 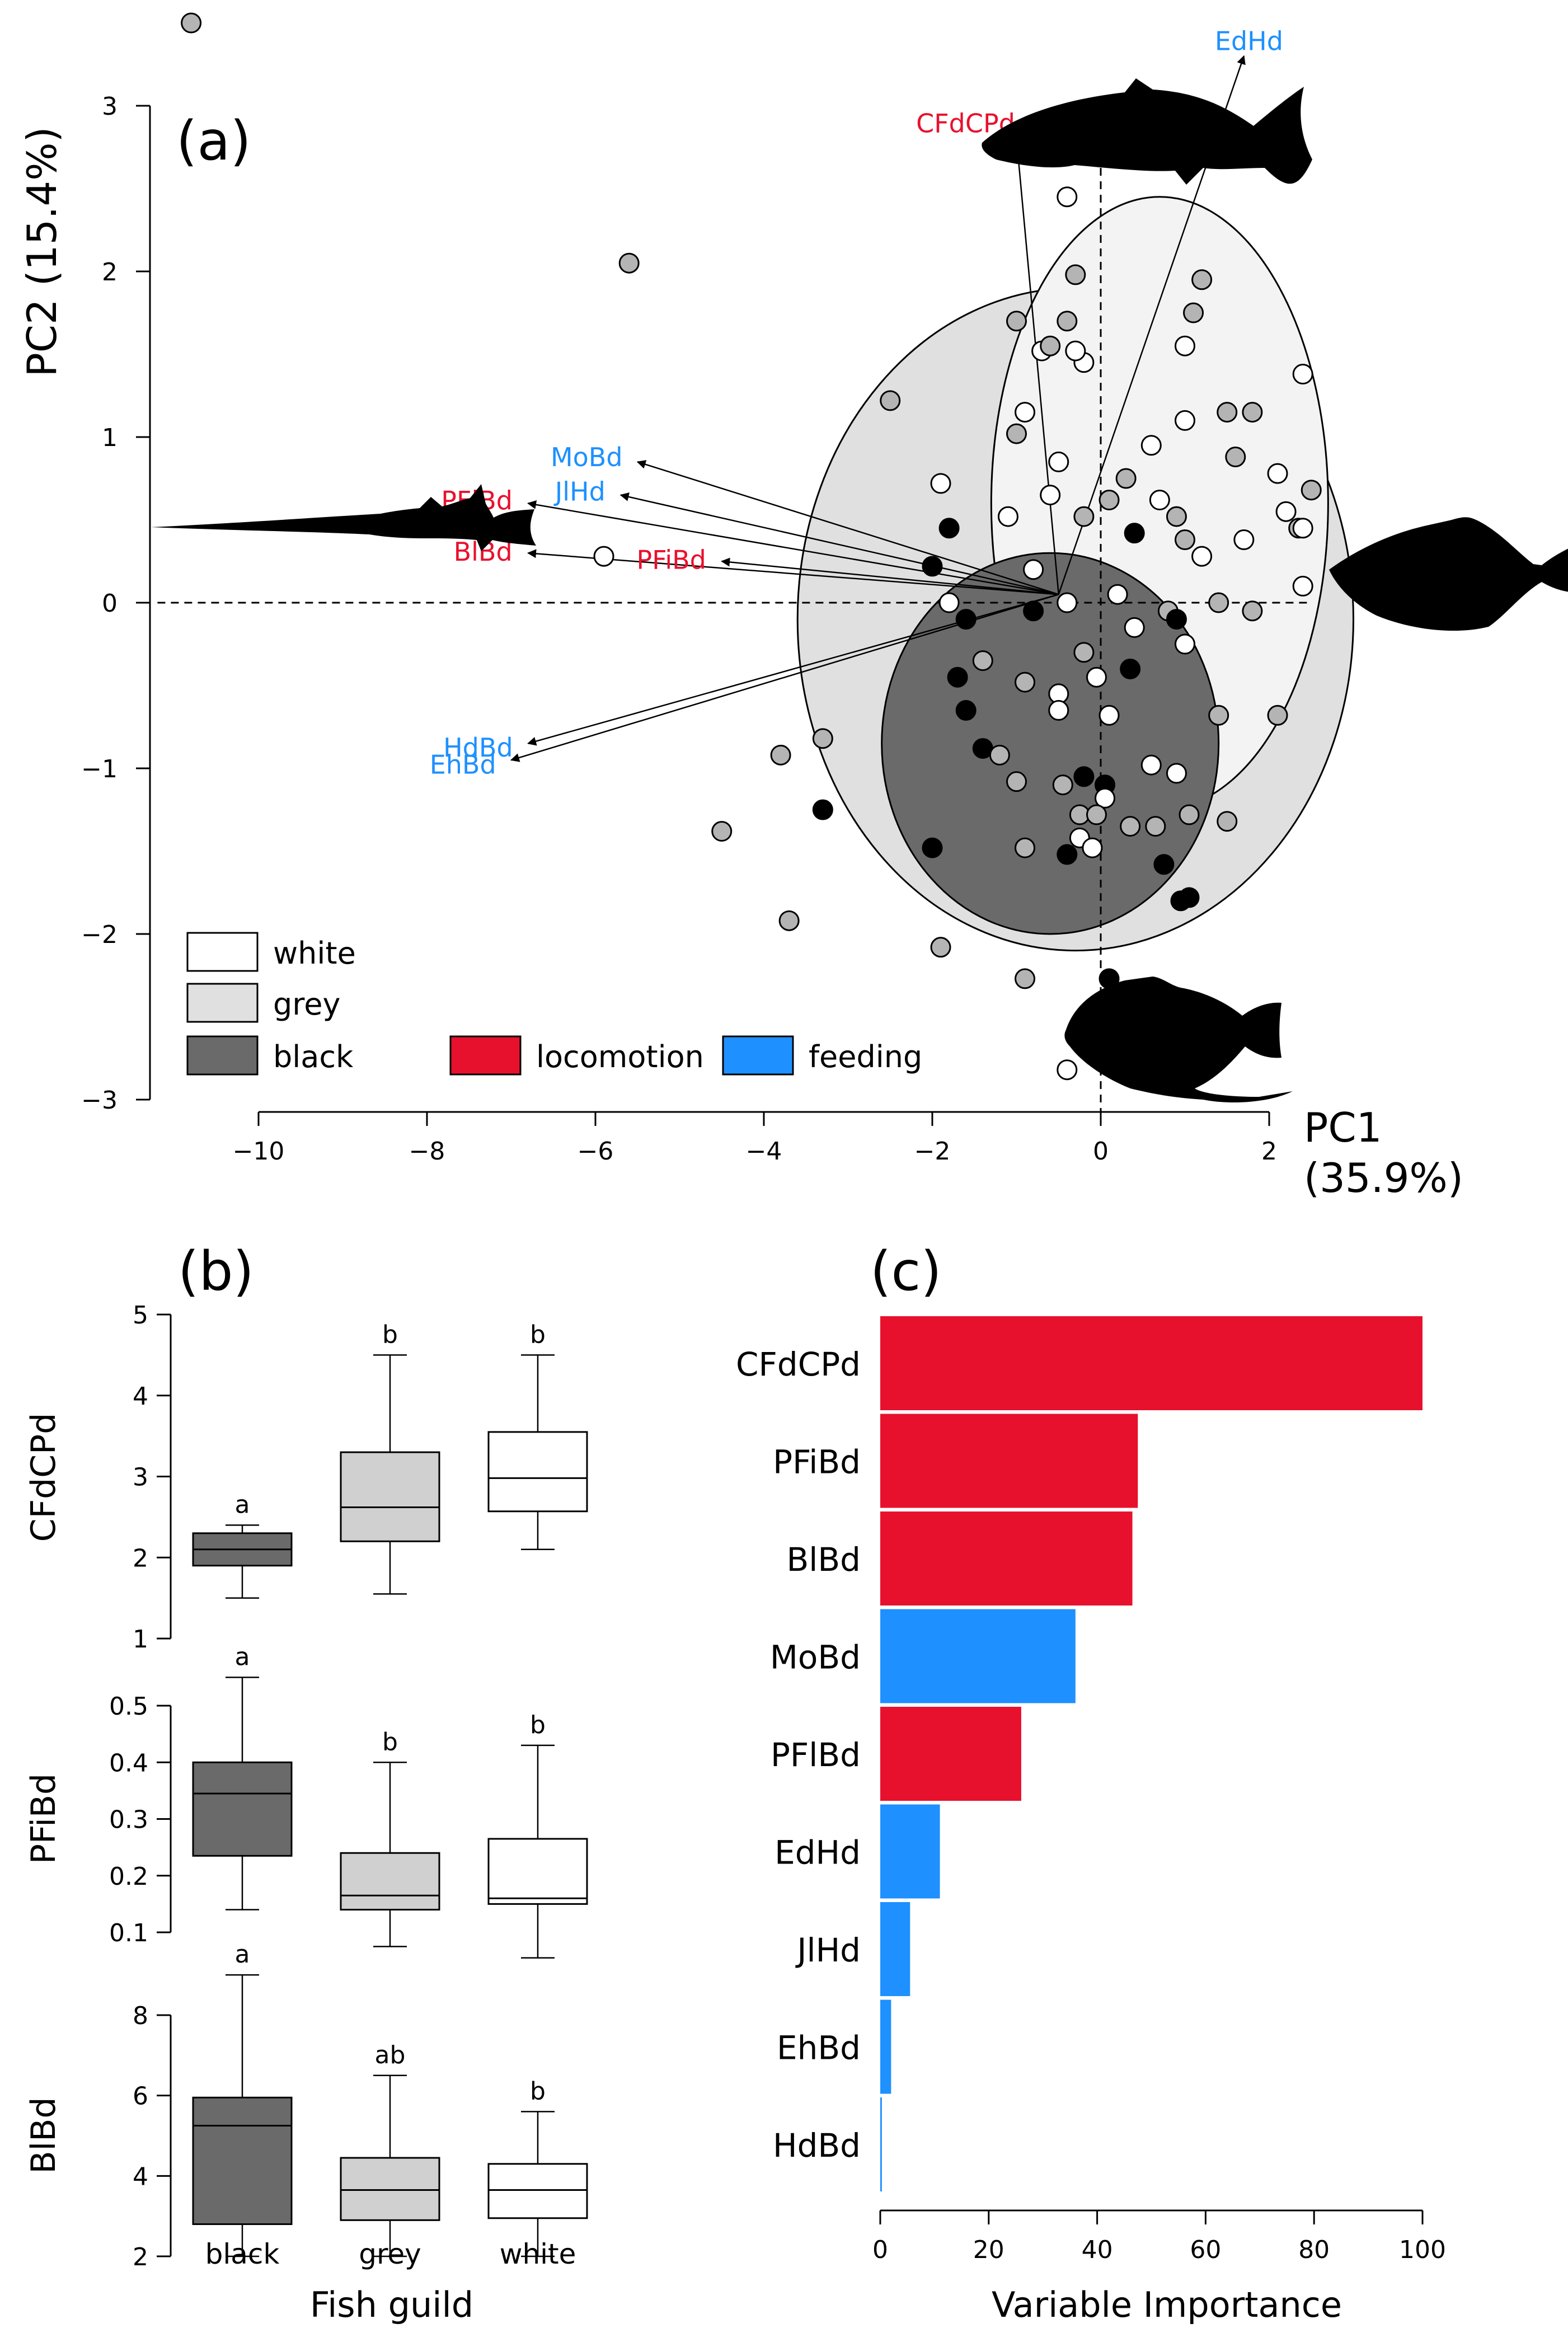 I want to click on arrow-label-mobd: MoBd, so click(x=587, y=457).